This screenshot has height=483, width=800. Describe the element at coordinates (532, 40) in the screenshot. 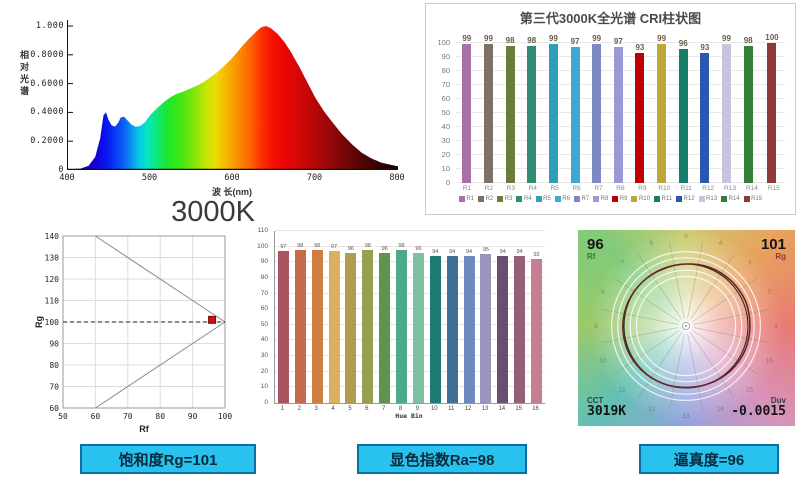

I see `bar-value-label: 98` at that location.